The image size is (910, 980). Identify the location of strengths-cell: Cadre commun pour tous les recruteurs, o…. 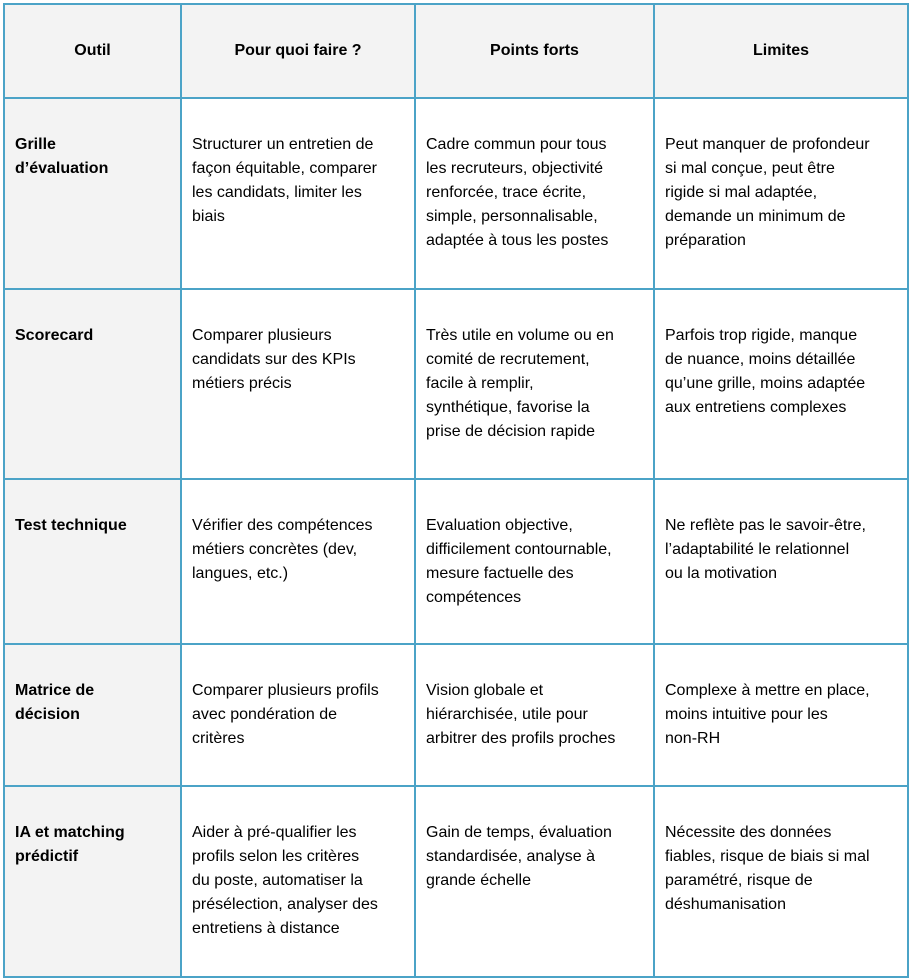
(534, 193).